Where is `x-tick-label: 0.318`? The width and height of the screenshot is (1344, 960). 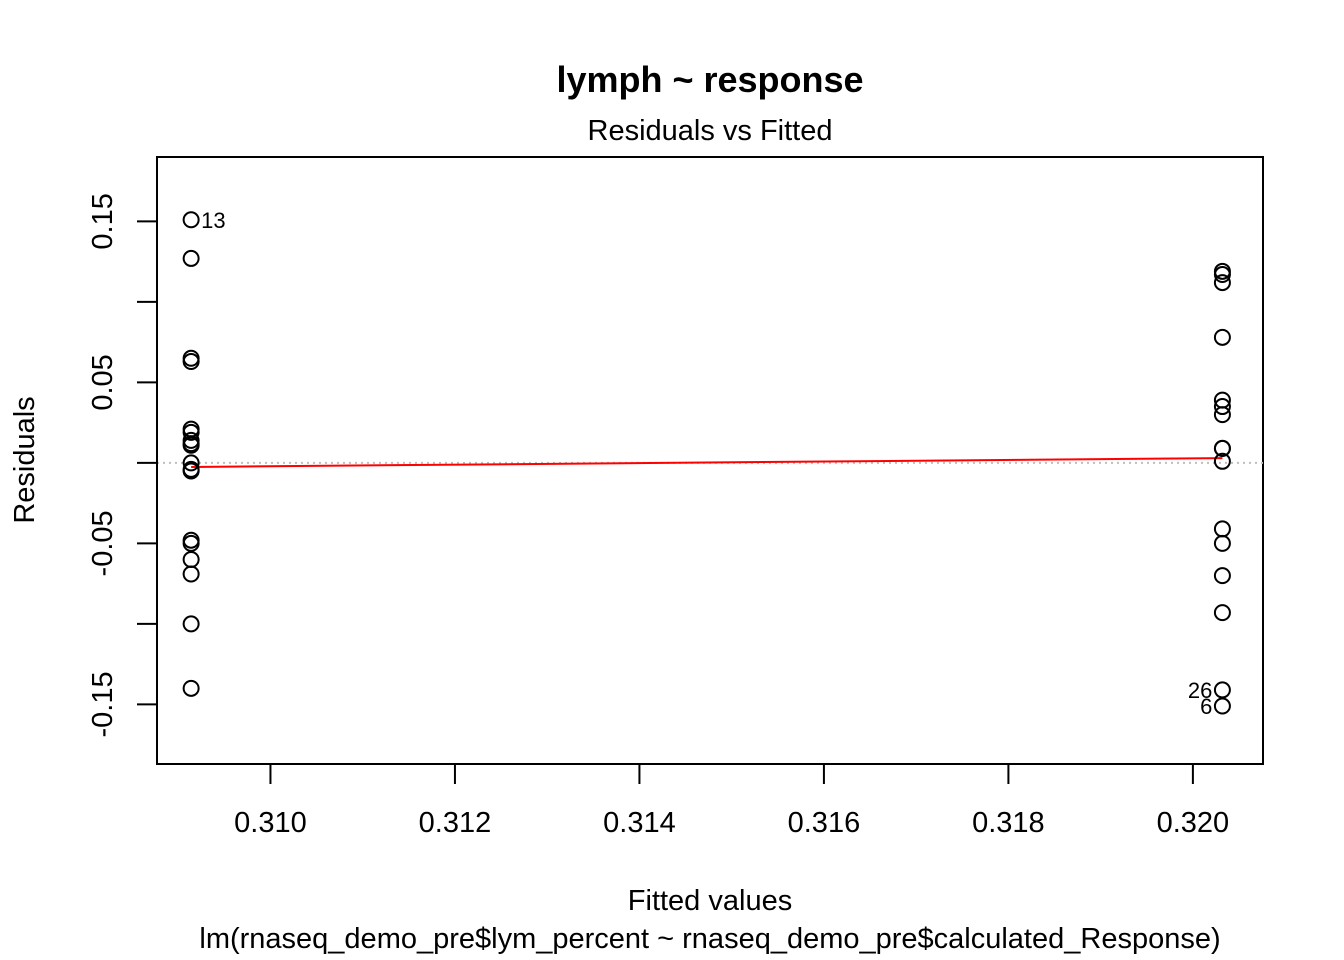 x-tick-label: 0.318 is located at coordinates (1008, 823).